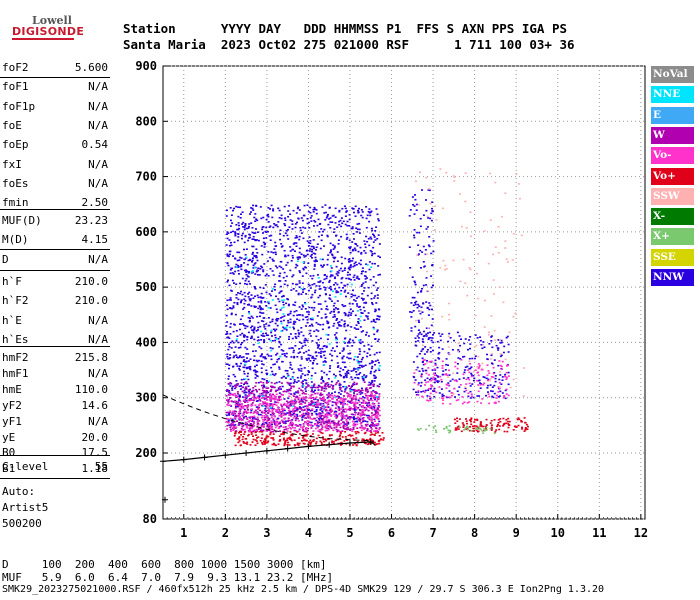 Image resolution: width=700 pixels, height=600 pixels. What do you see at coordinates (55, 346) in the screenshot?
I see `panel-separator` at bounding box center [55, 346].